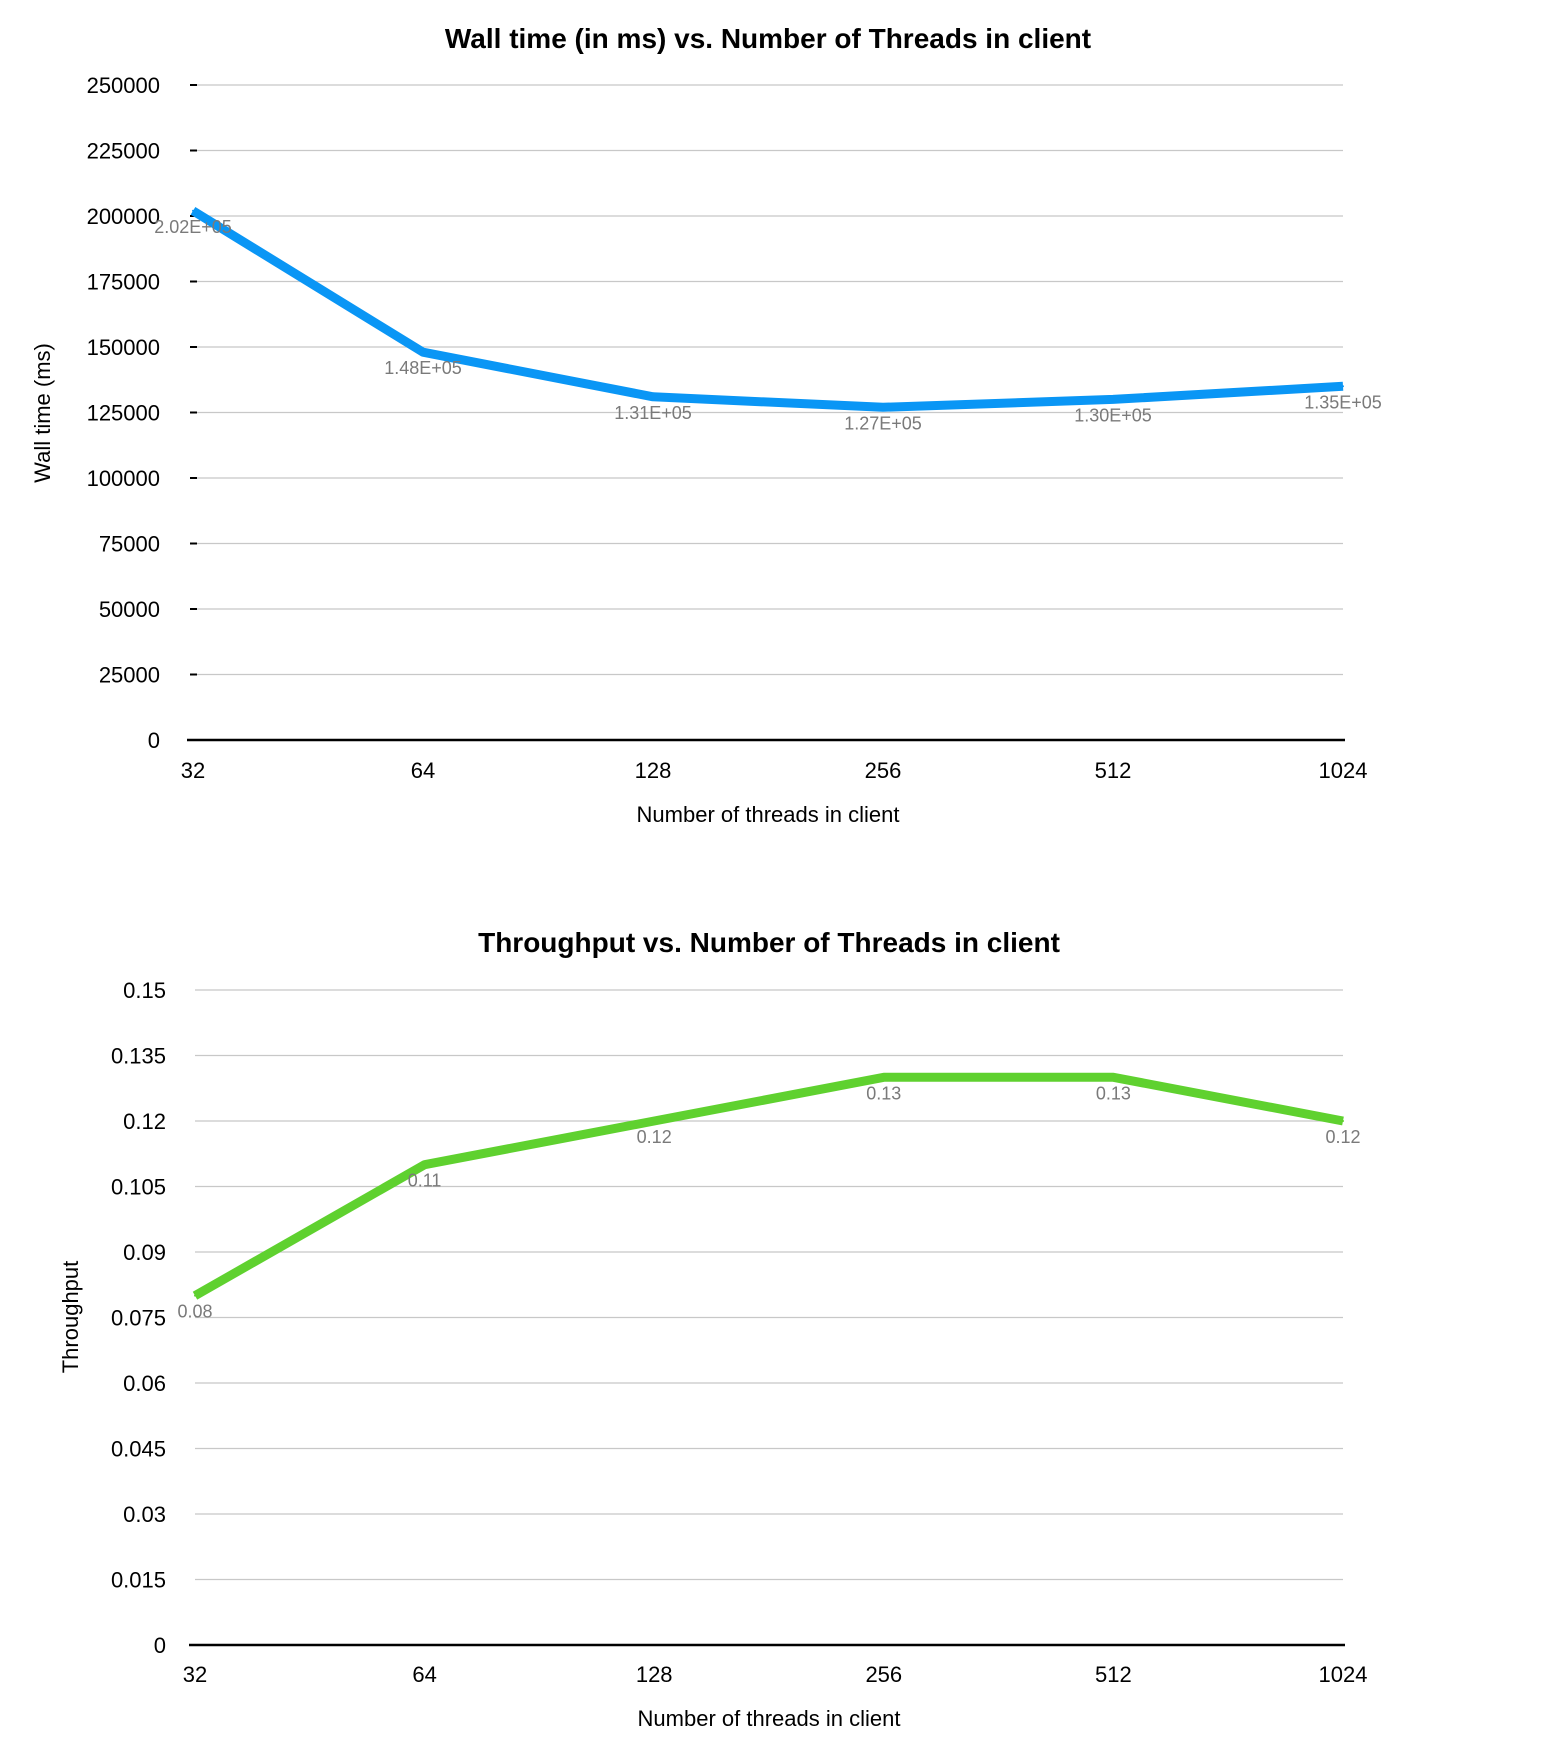 This screenshot has height=1748, width=1558. Describe the element at coordinates (129, 609) in the screenshot. I see `walltime-y-tick-label: 50000` at that location.